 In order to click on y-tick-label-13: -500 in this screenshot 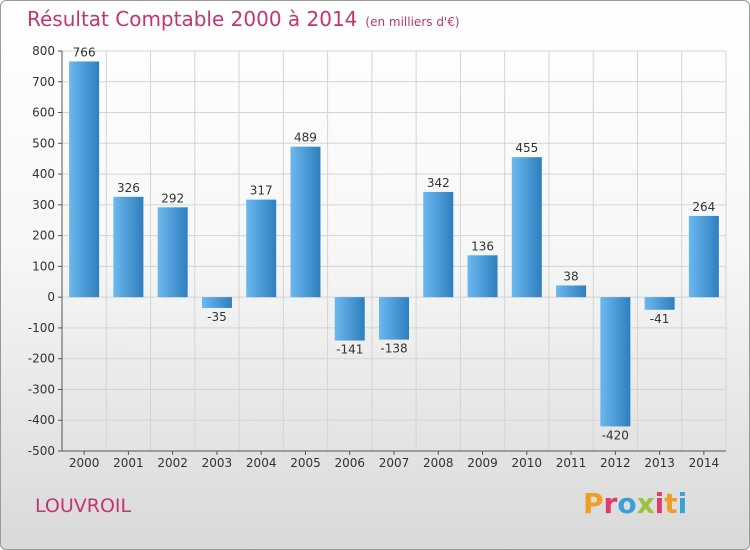, I will do `click(41, 451)`.